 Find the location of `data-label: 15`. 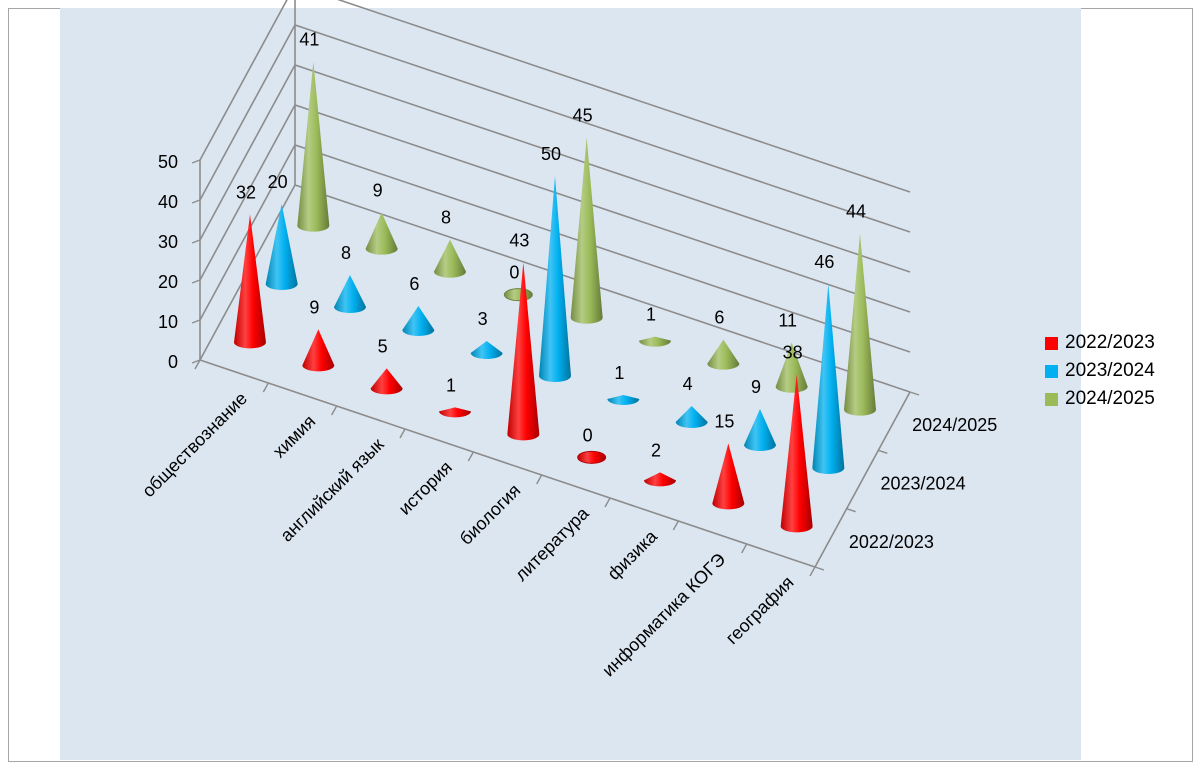

data-label: 15 is located at coordinates (724, 421).